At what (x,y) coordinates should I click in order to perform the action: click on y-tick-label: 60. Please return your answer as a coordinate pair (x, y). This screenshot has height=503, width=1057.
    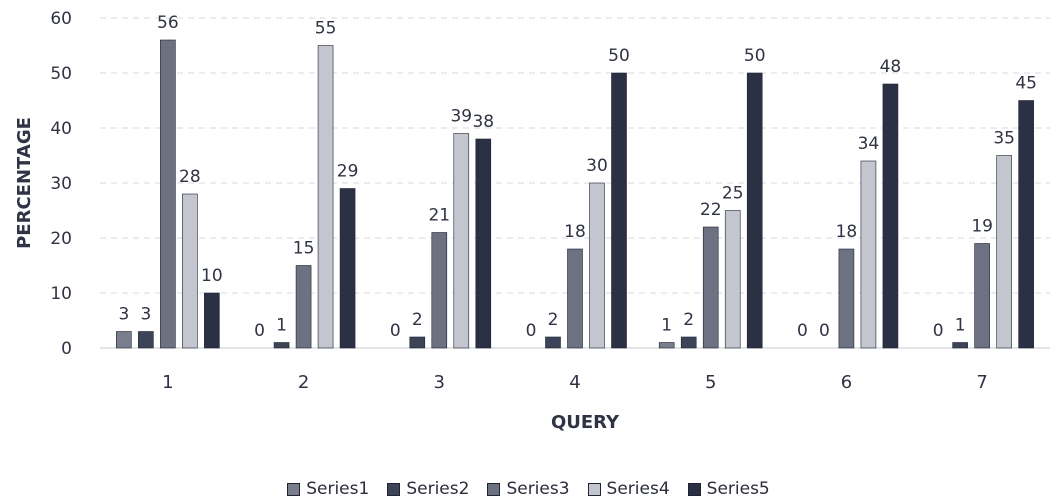
    Looking at the image, I should click on (61, 19).